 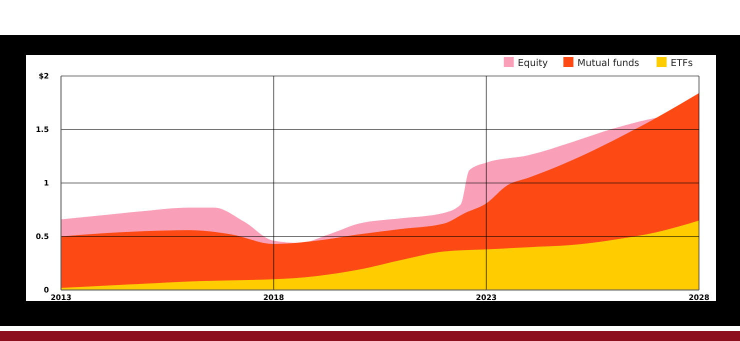 I want to click on legend-label: Equity, so click(x=533, y=63).